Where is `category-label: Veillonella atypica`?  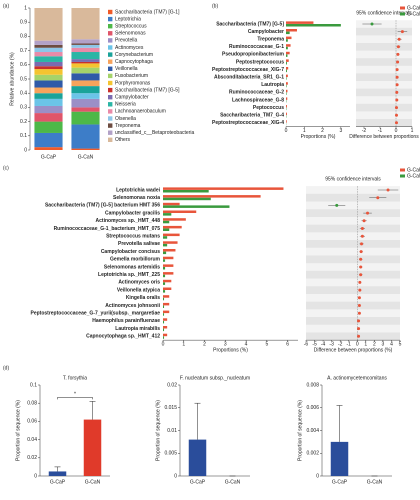 category-label: Veillonella atypica is located at coordinates (138, 290).